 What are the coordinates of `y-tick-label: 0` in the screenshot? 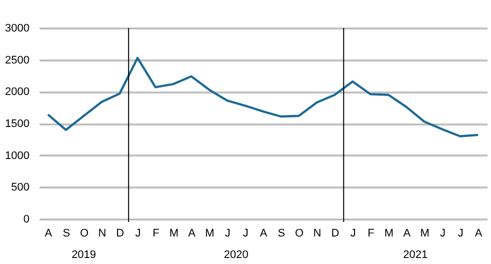 It's located at (26, 220).